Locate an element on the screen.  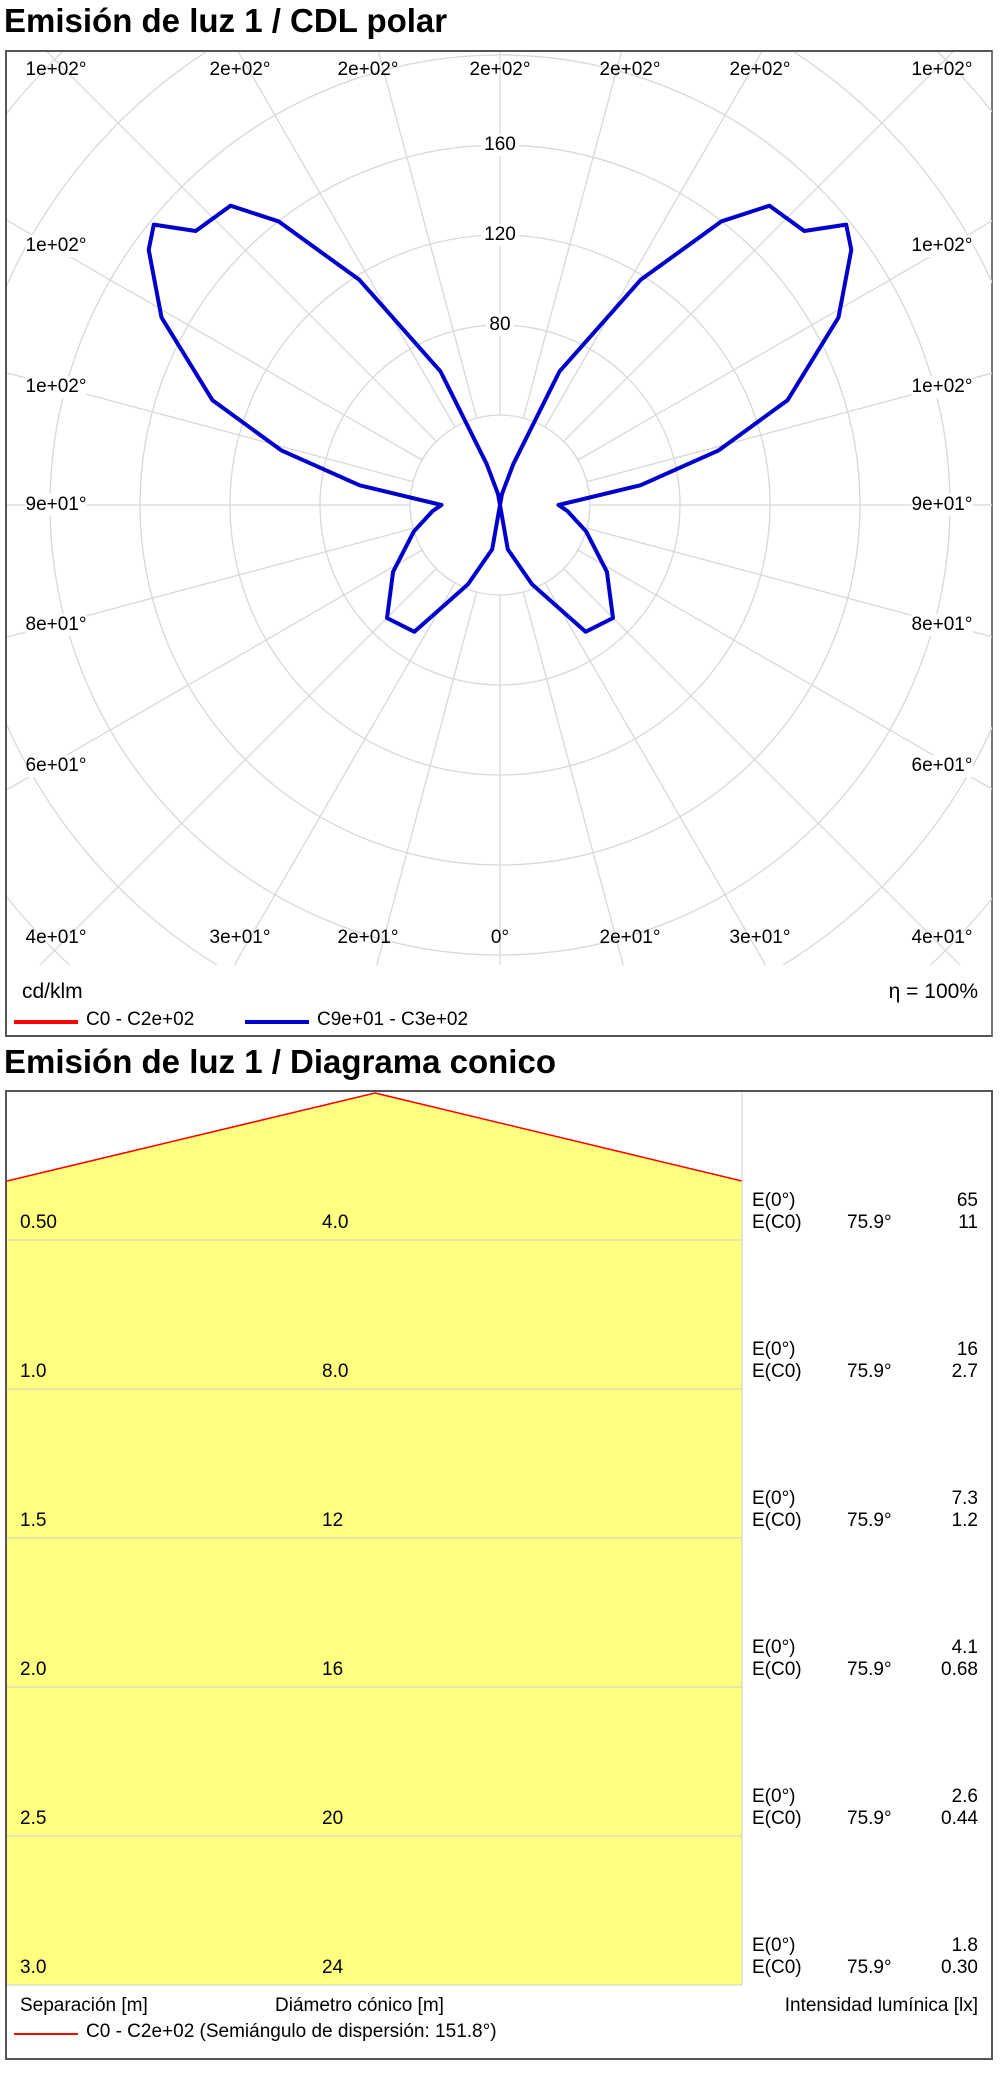
legend-label-c90: C9e+01 - C3e+02 is located at coordinates (393, 1019).